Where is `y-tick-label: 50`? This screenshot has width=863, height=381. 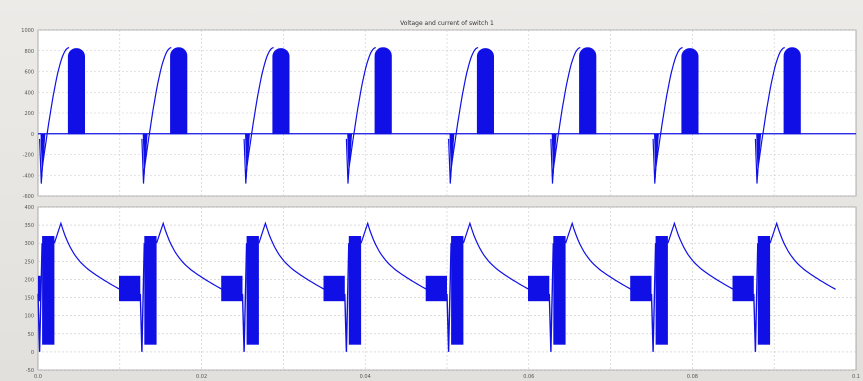
y-tick-label: 50 is located at coordinates (31, 335).